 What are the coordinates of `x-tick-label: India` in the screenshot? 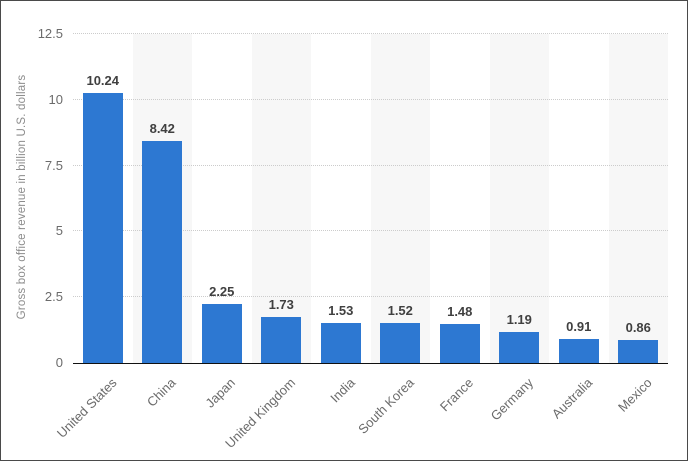 It's located at (342, 390).